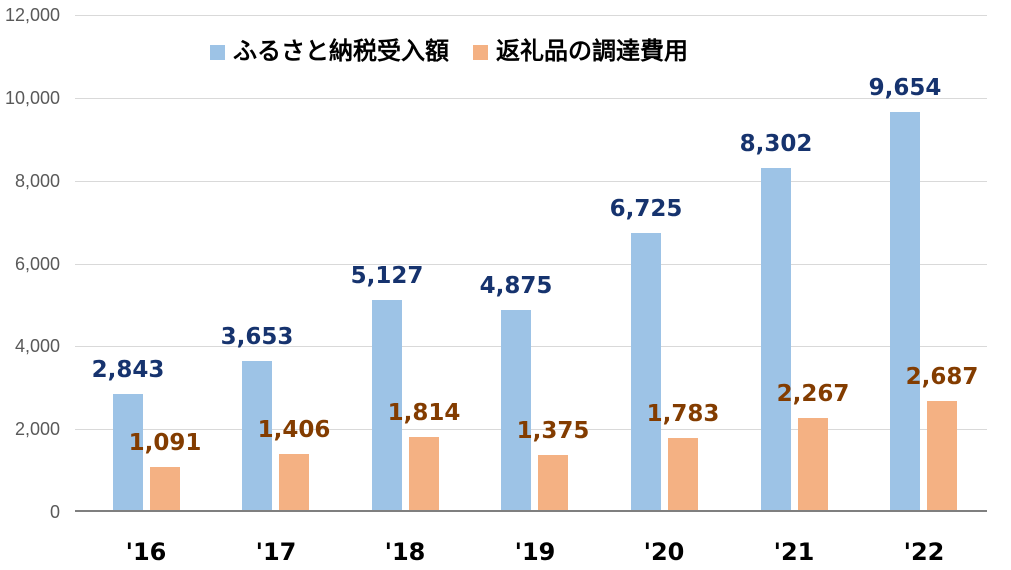 This screenshot has width=1011, height=570. I want to click on y-tick-8000: 8,000, so click(37, 181).